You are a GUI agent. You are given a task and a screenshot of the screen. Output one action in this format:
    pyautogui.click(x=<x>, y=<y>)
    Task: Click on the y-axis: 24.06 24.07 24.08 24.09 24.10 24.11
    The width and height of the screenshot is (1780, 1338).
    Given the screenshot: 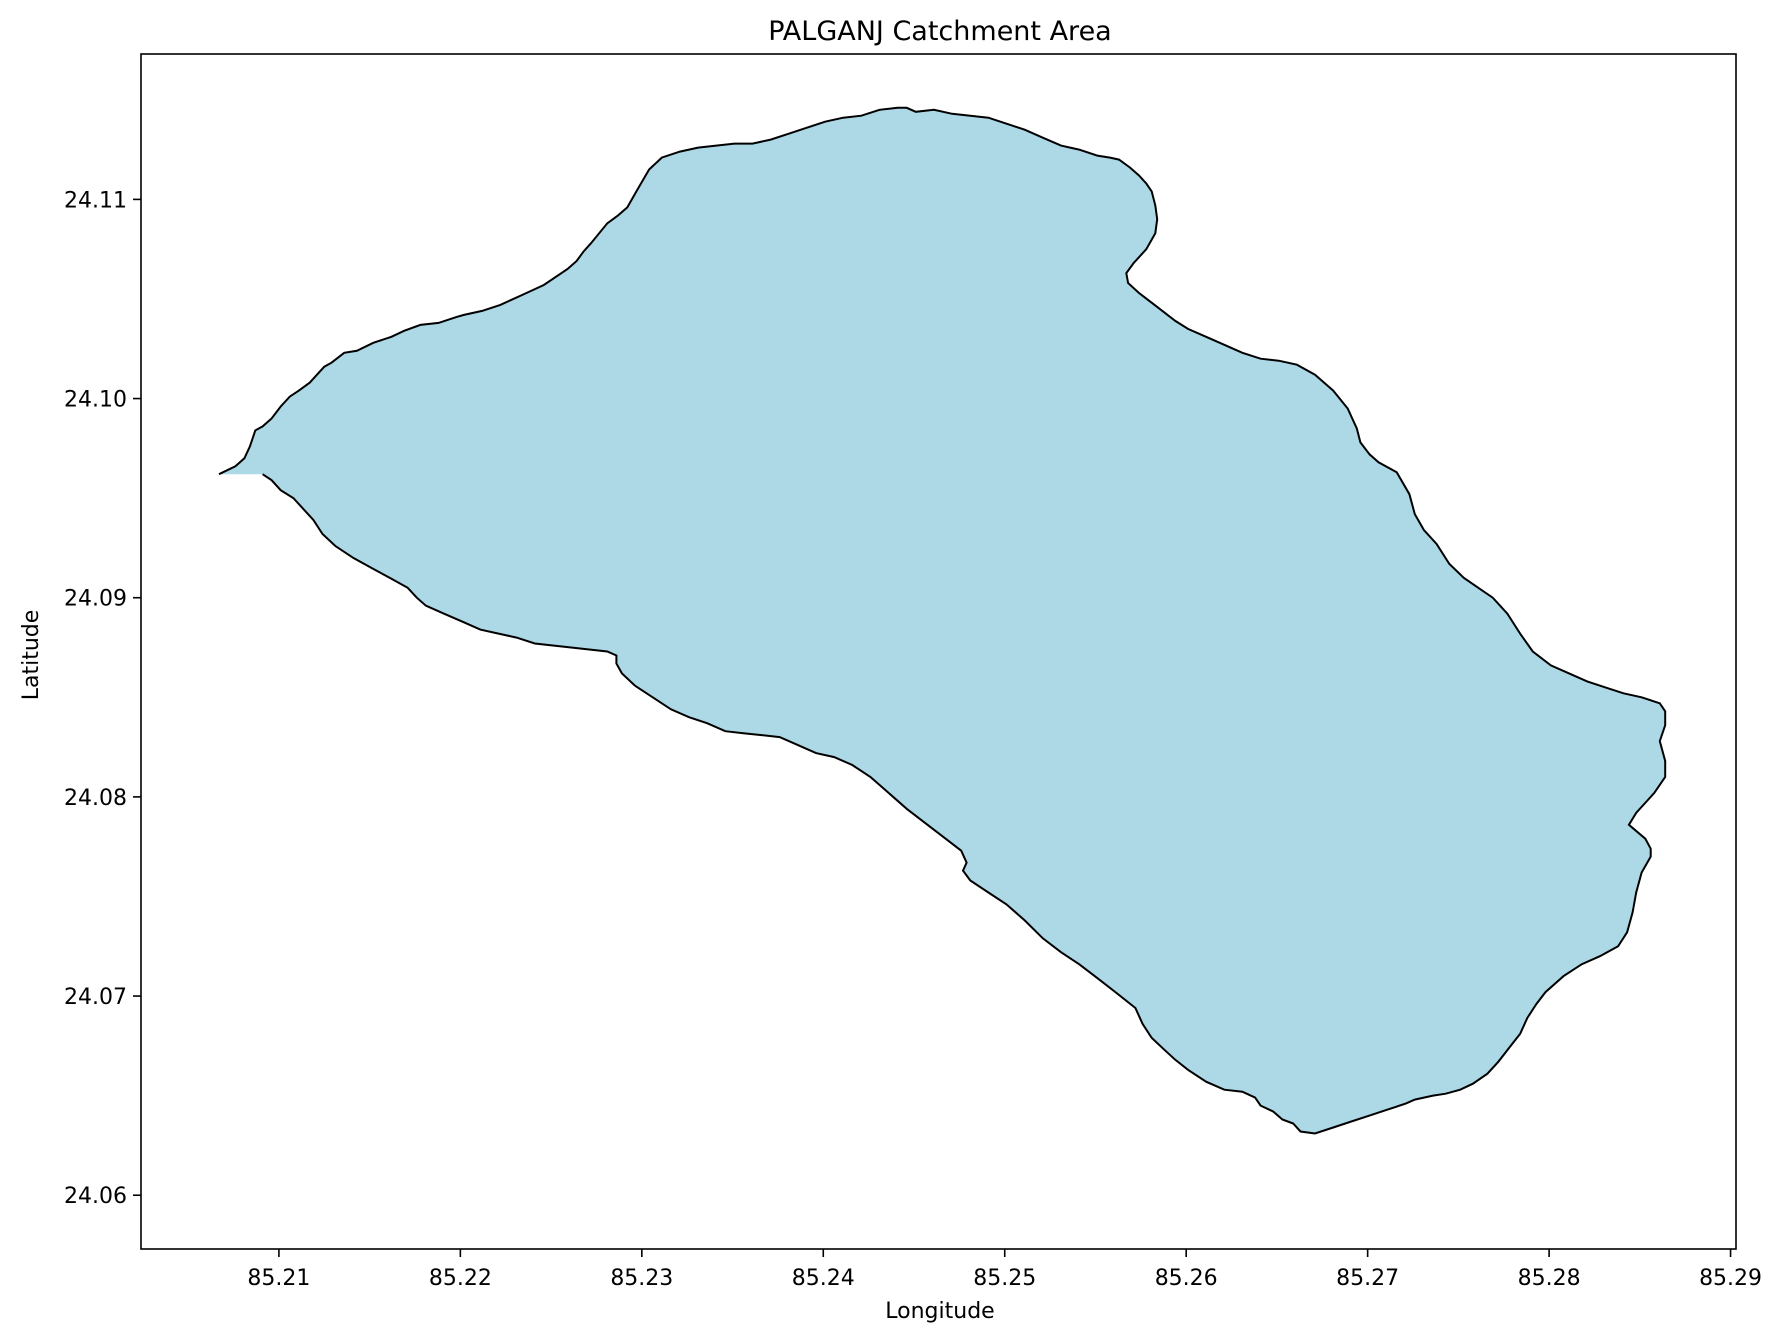 What is the action you would take?
    pyautogui.click(x=102, y=698)
    